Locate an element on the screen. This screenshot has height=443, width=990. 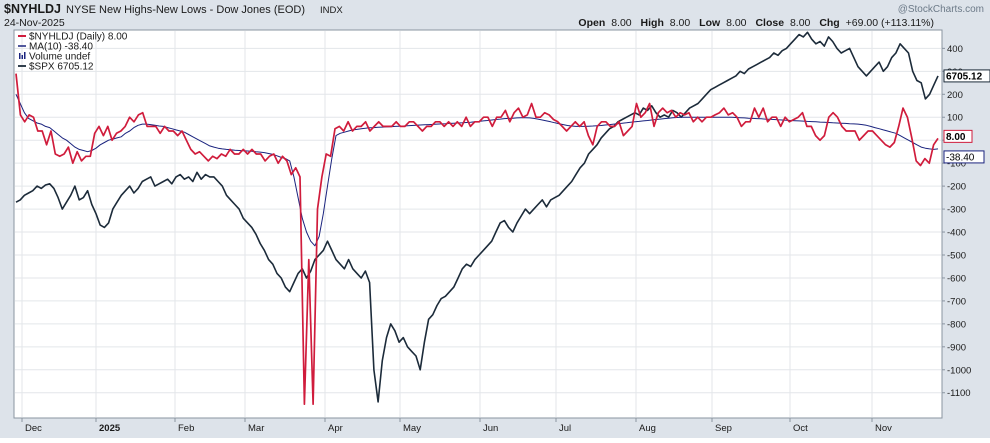
chg-value: +69.00 (+113.11%) is located at coordinates (890, 23).